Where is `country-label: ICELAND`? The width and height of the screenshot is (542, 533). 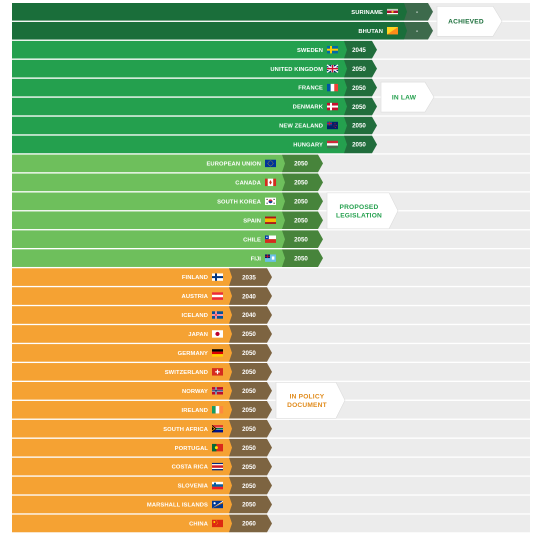
country-label: ICELAND is located at coordinates (195, 316).